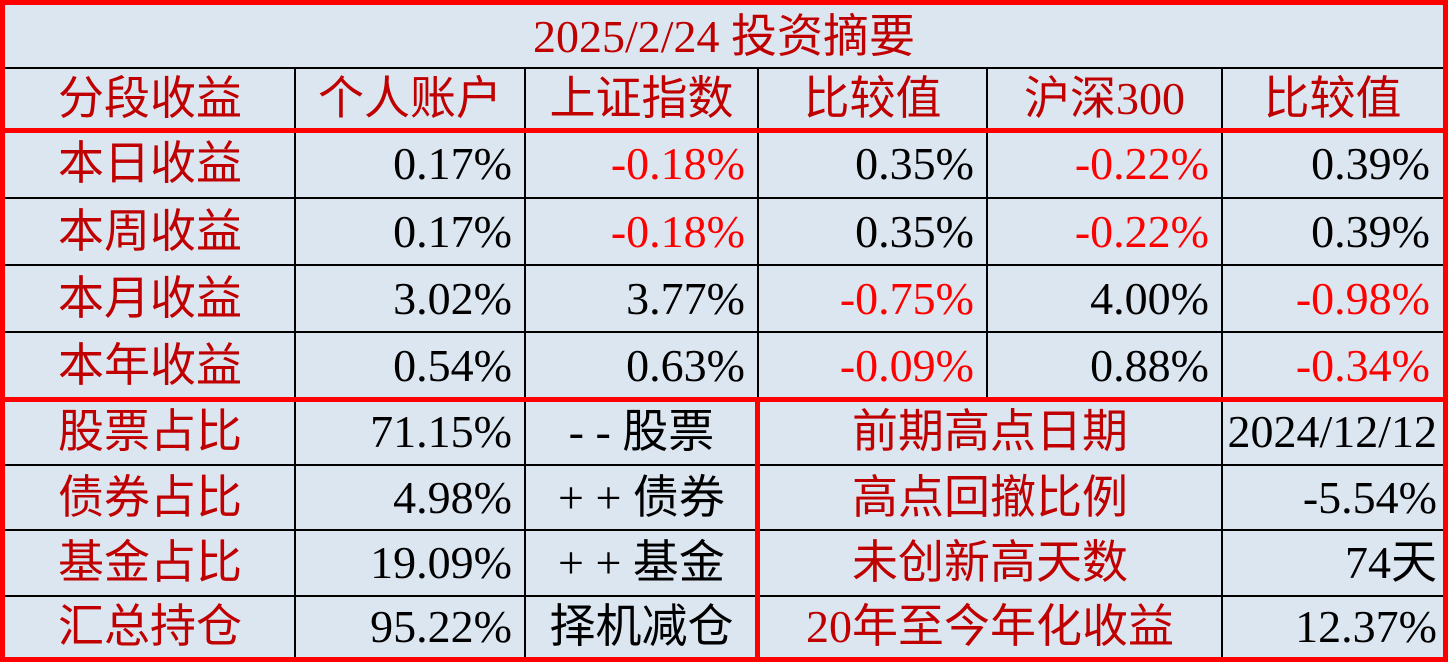 This screenshot has height=662, width=1448. I want to click on grid-line-below-title, so click(724, 68).